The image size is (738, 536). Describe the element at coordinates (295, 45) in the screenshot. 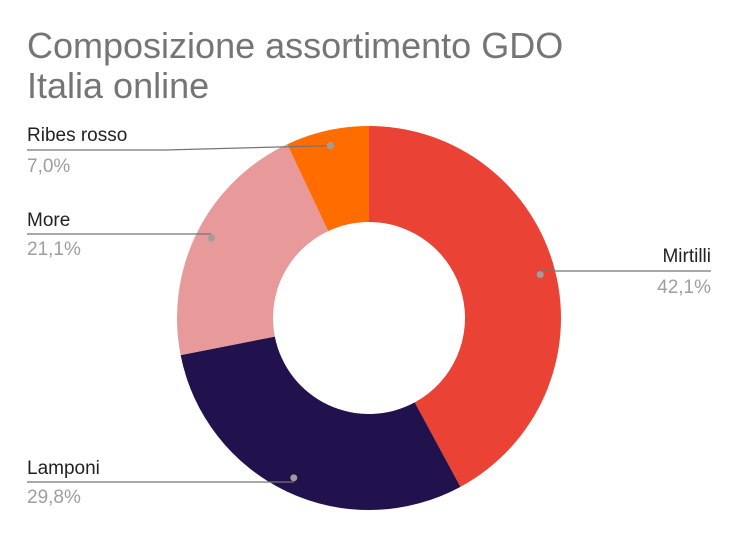

I see `chart-title-line-1: Composizione assortimento GDO` at that location.